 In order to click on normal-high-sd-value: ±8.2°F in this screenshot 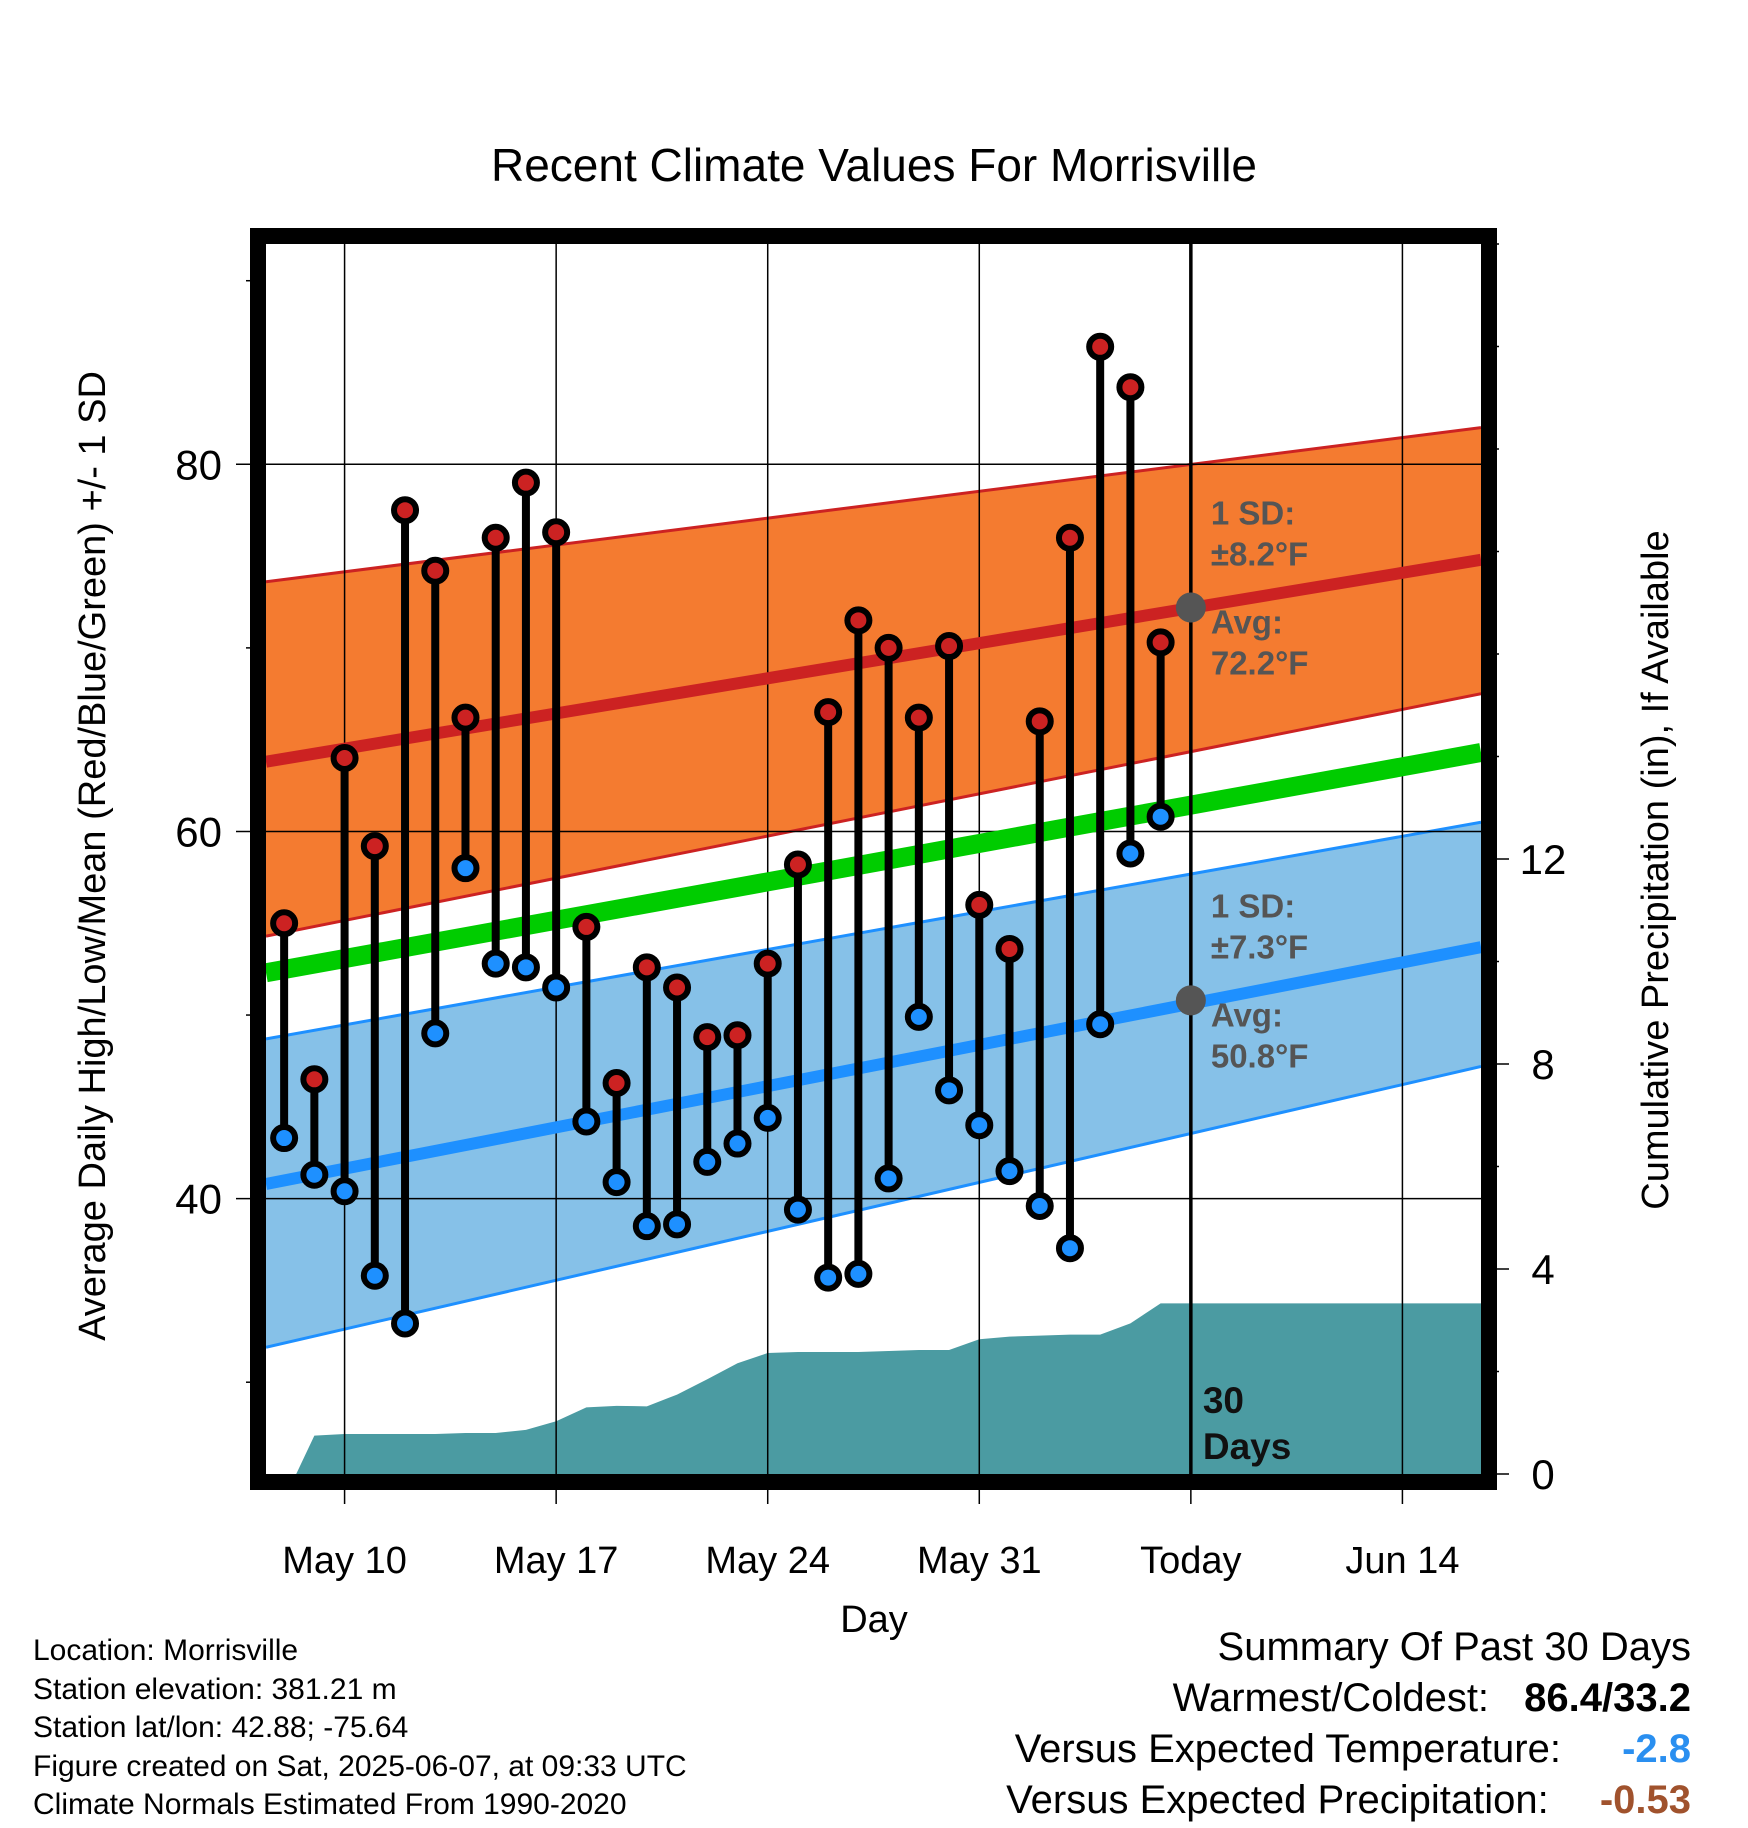, I will do `click(1259, 553)`.